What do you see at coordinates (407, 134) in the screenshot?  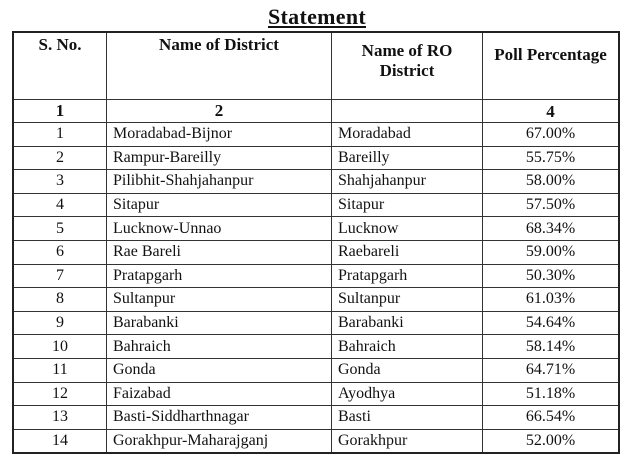 I see `ro-district-cell: Moradabad` at bounding box center [407, 134].